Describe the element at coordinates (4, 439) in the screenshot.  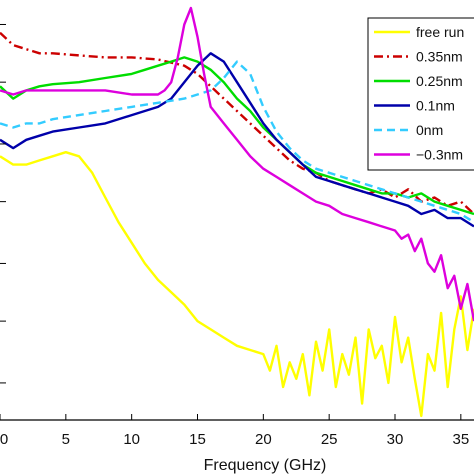
I see `x-tick-label: 0` at that location.